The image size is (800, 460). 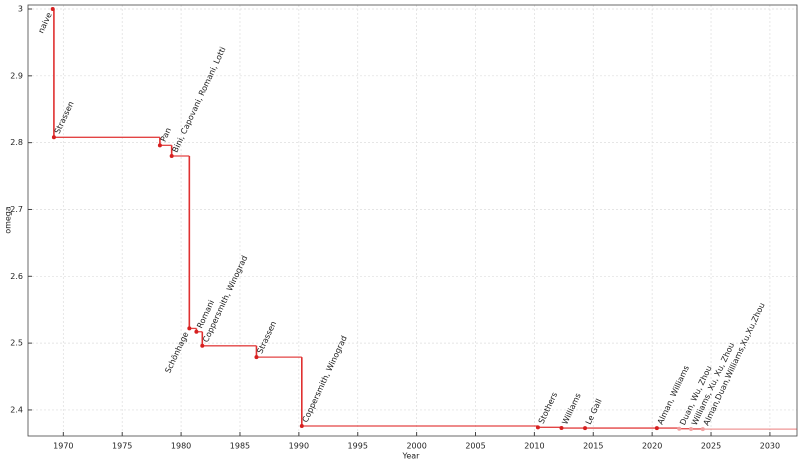 I want to click on y-tick-label: 2.8, so click(x=16, y=142).